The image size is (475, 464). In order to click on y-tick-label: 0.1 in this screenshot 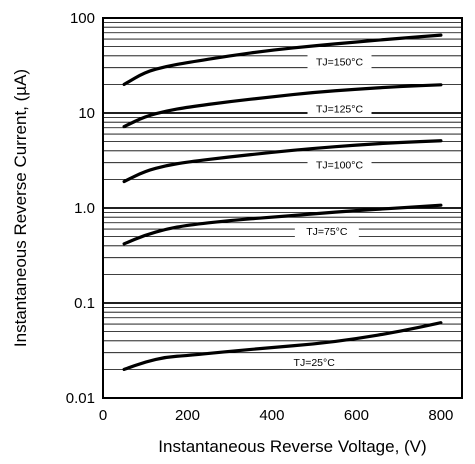, I will do `click(84, 303)`.